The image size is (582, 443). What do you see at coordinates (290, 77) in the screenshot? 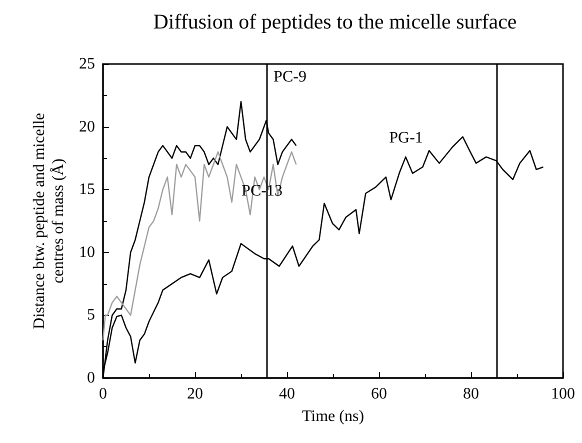
I see `text: PC-9` at bounding box center [290, 77].